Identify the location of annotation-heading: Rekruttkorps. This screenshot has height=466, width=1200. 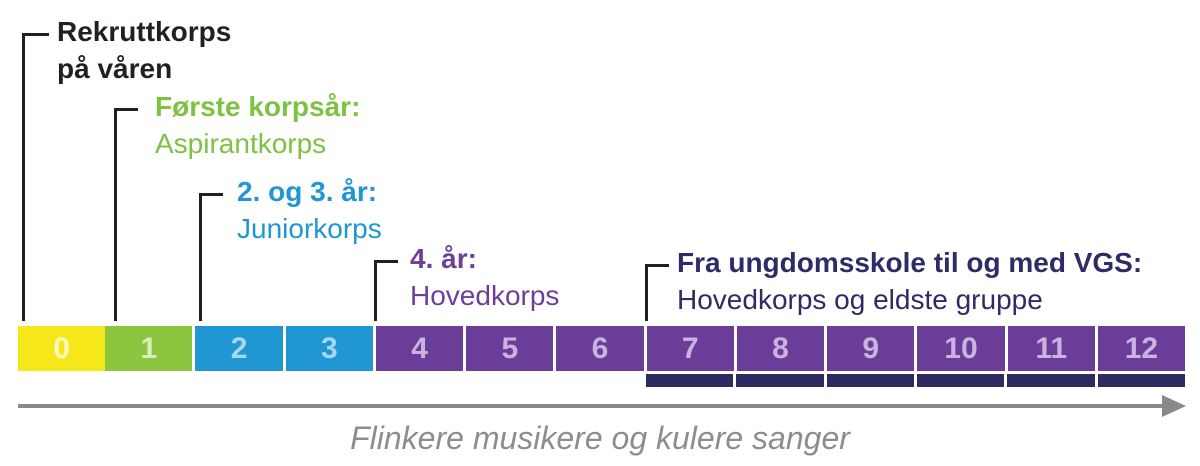
(144, 31).